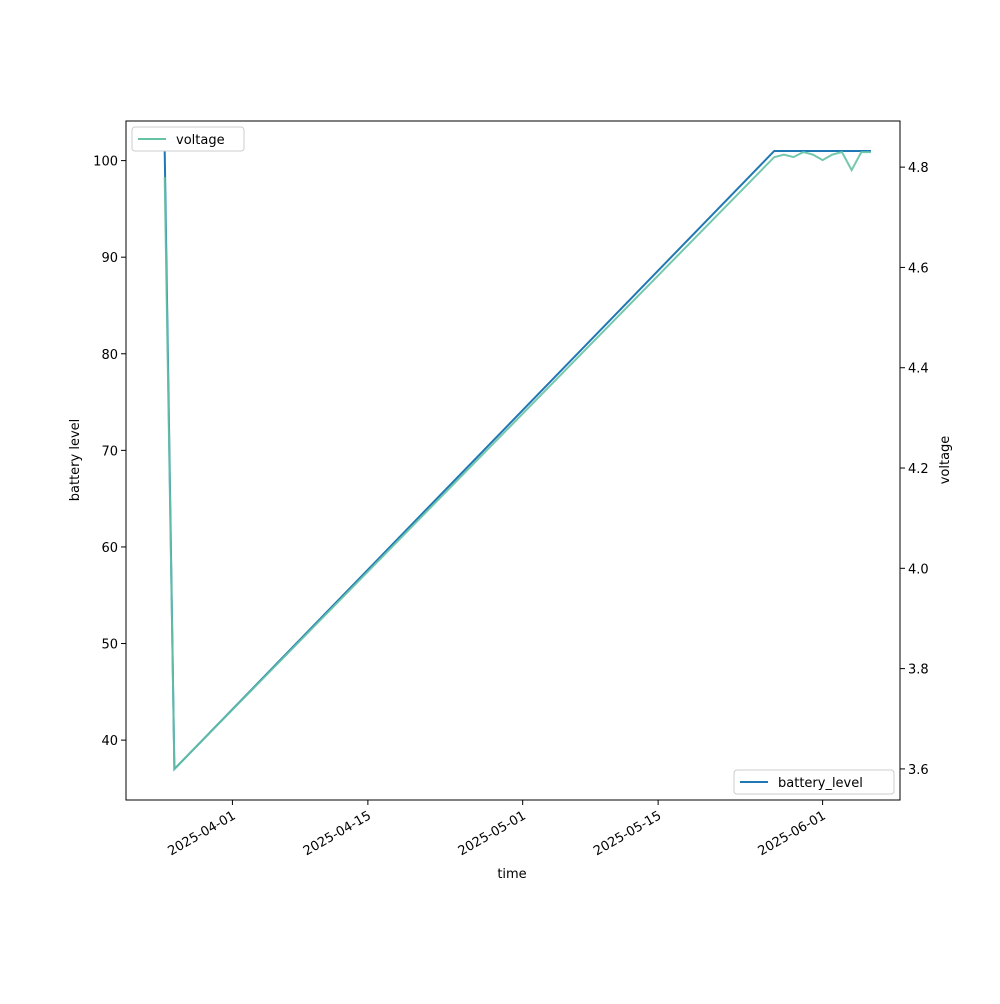 This screenshot has height=1004, width=1000. I want to click on x-tick-label: 2025-06-01, so click(792, 833).